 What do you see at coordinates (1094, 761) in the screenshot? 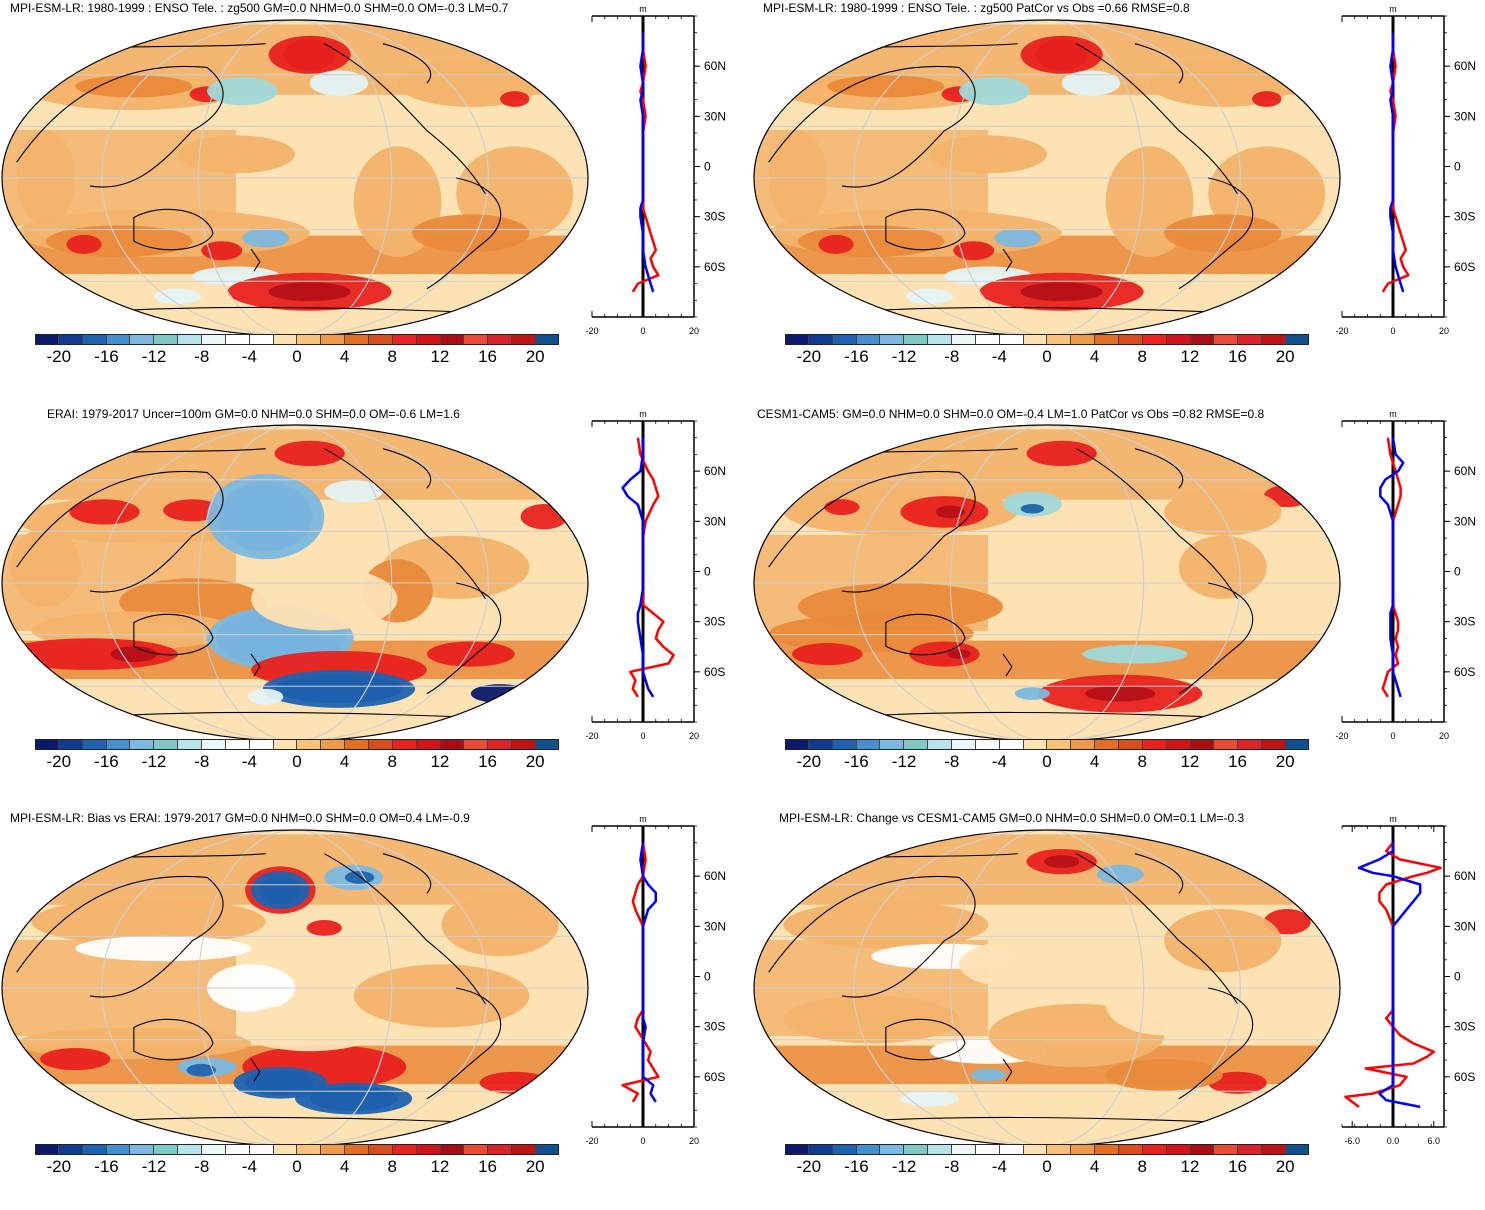
I see `colorbar-tick-label: 4` at bounding box center [1094, 761].